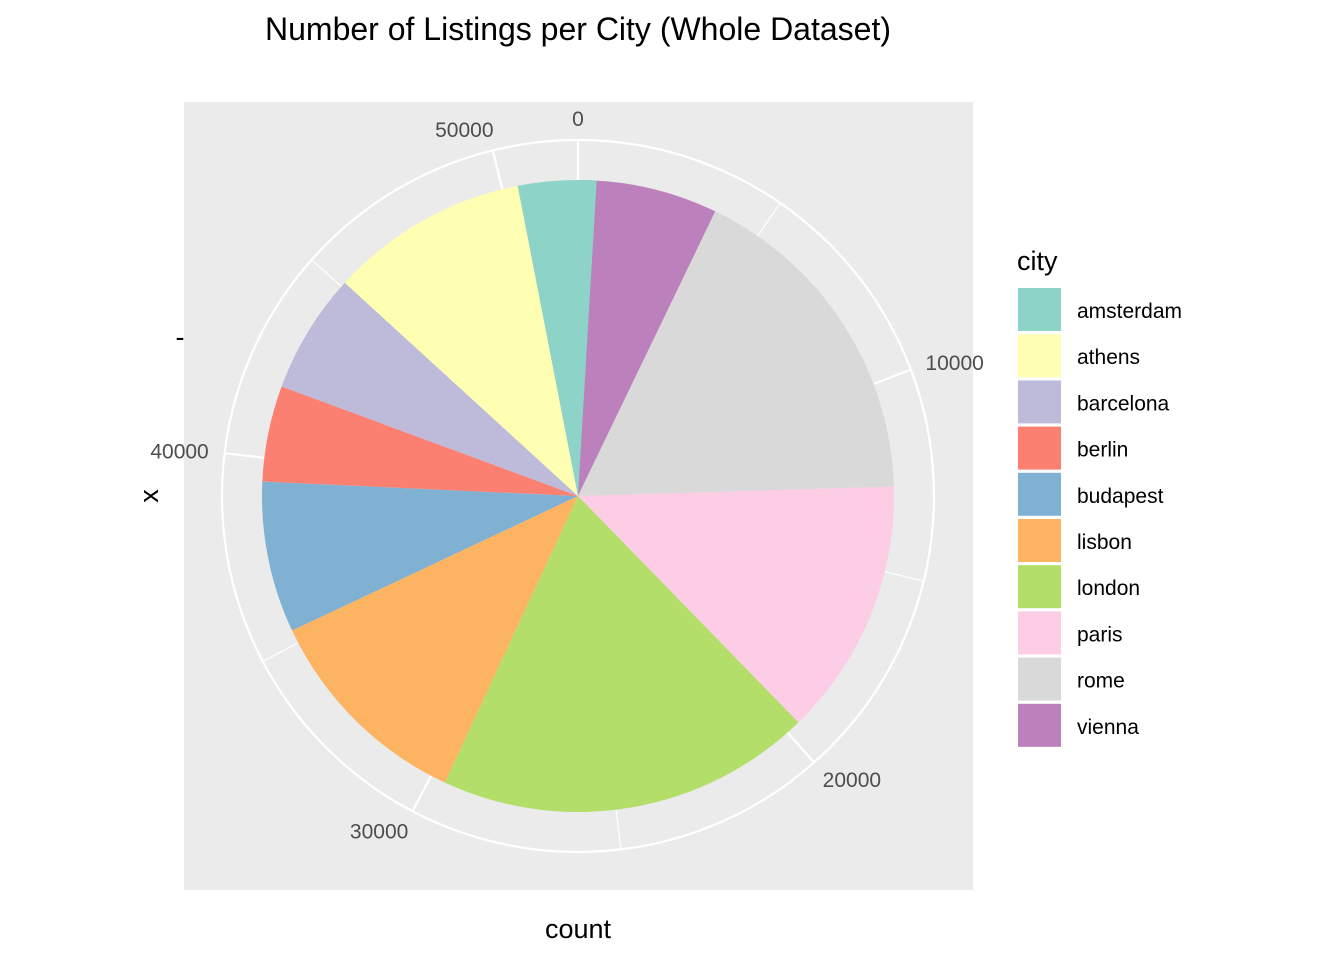  Describe the element at coordinates (179, 451) in the screenshot. I see `tick-label-40000: 40000` at that location.